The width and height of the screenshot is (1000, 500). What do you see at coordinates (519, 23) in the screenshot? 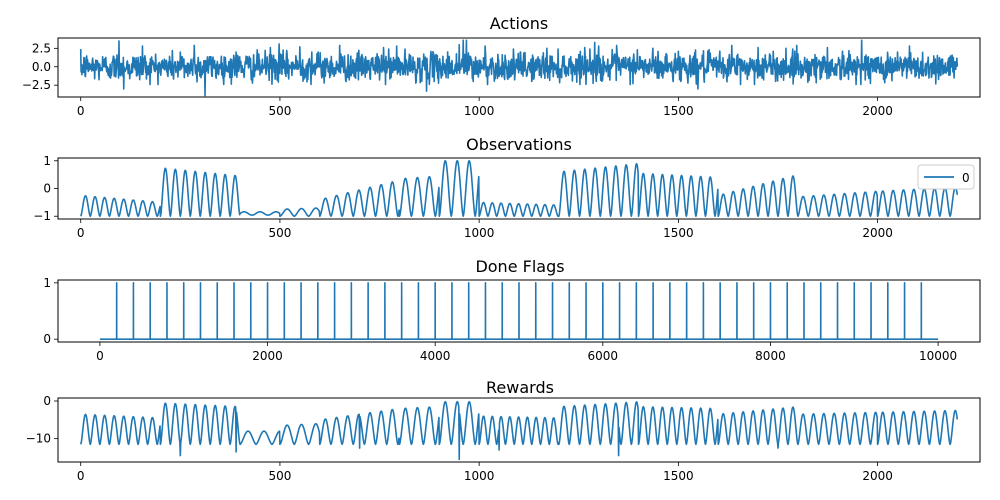
I see `panel-title-actions: Actions` at bounding box center [519, 23].